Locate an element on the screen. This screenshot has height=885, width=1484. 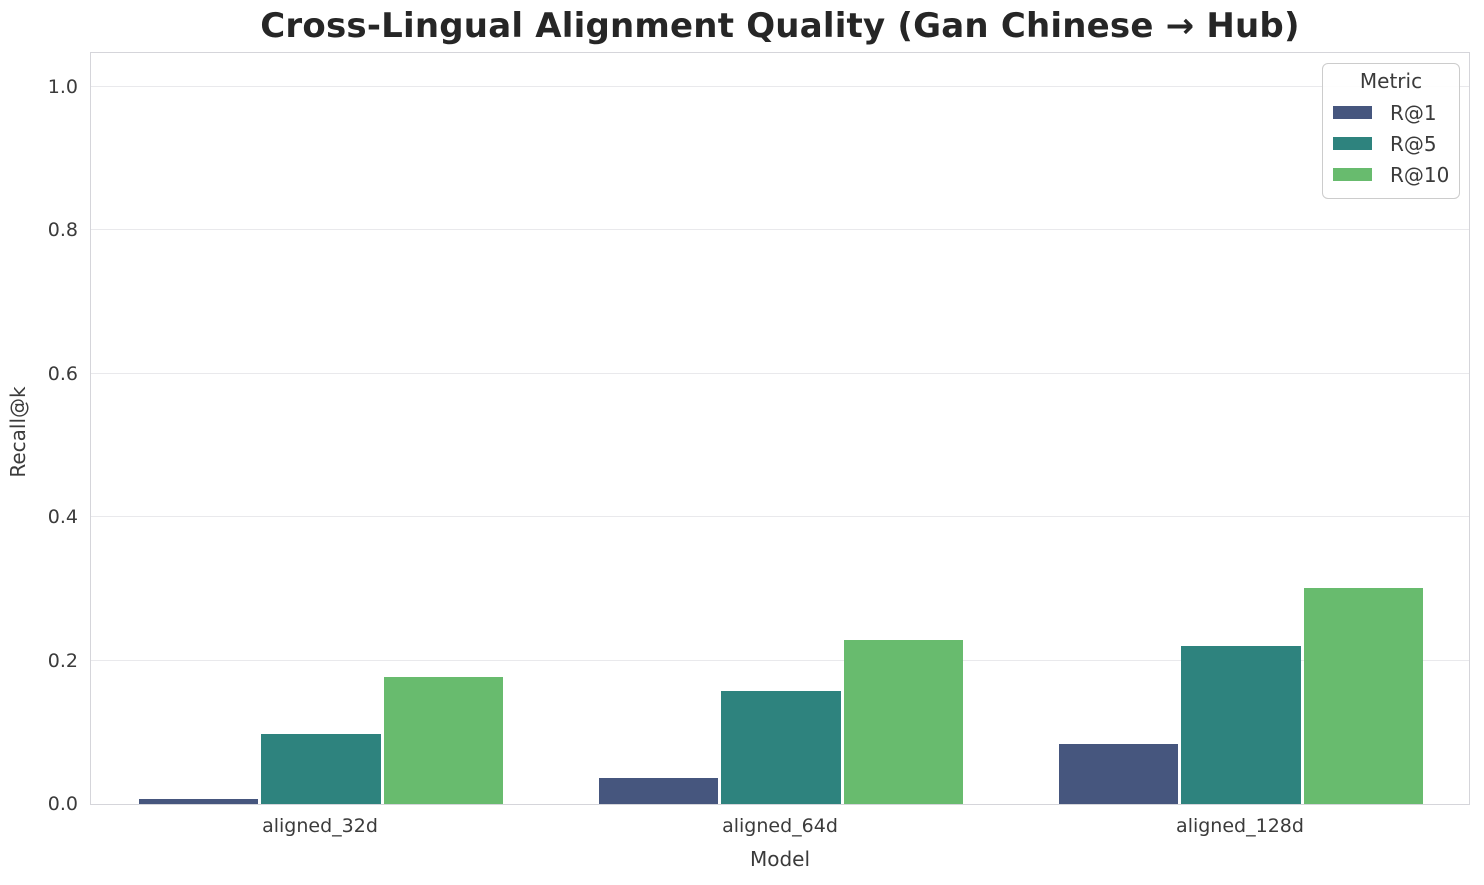
legend-entry-R@10: R@10 is located at coordinates (1391, 174).